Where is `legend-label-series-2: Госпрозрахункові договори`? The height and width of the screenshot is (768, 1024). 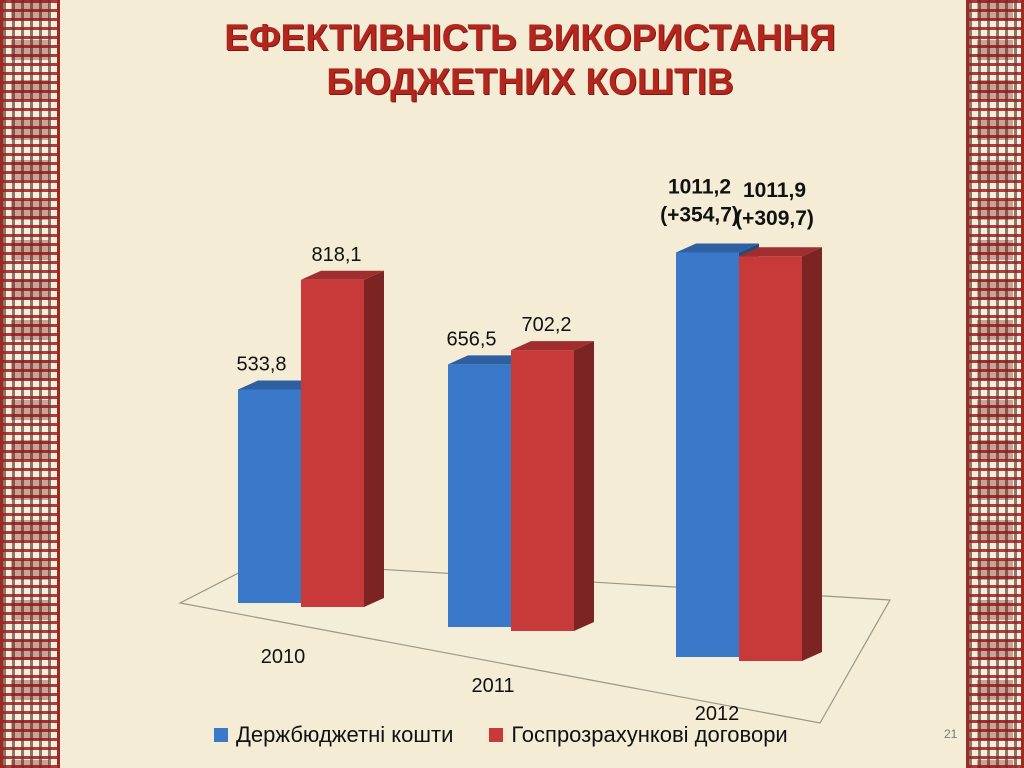 legend-label-series-2: Госпрозрахункові договори is located at coordinates (649, 734).